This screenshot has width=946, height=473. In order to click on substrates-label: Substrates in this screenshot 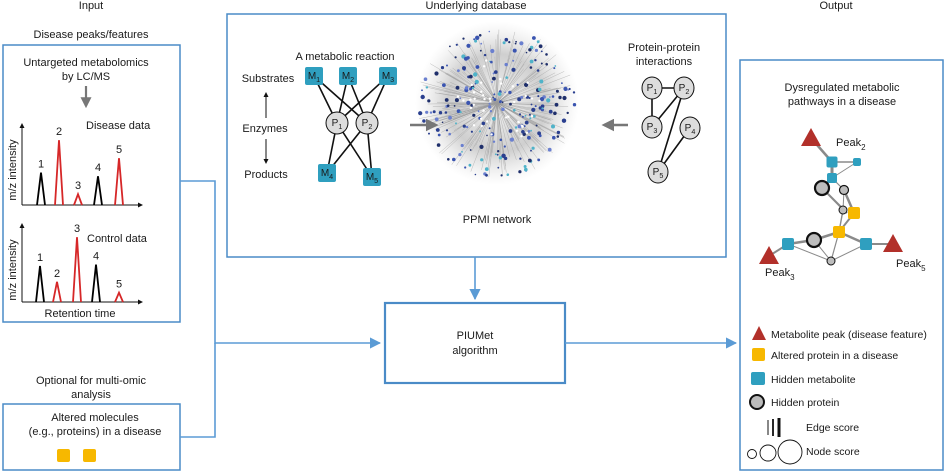, I will do `click(268, 79)`.